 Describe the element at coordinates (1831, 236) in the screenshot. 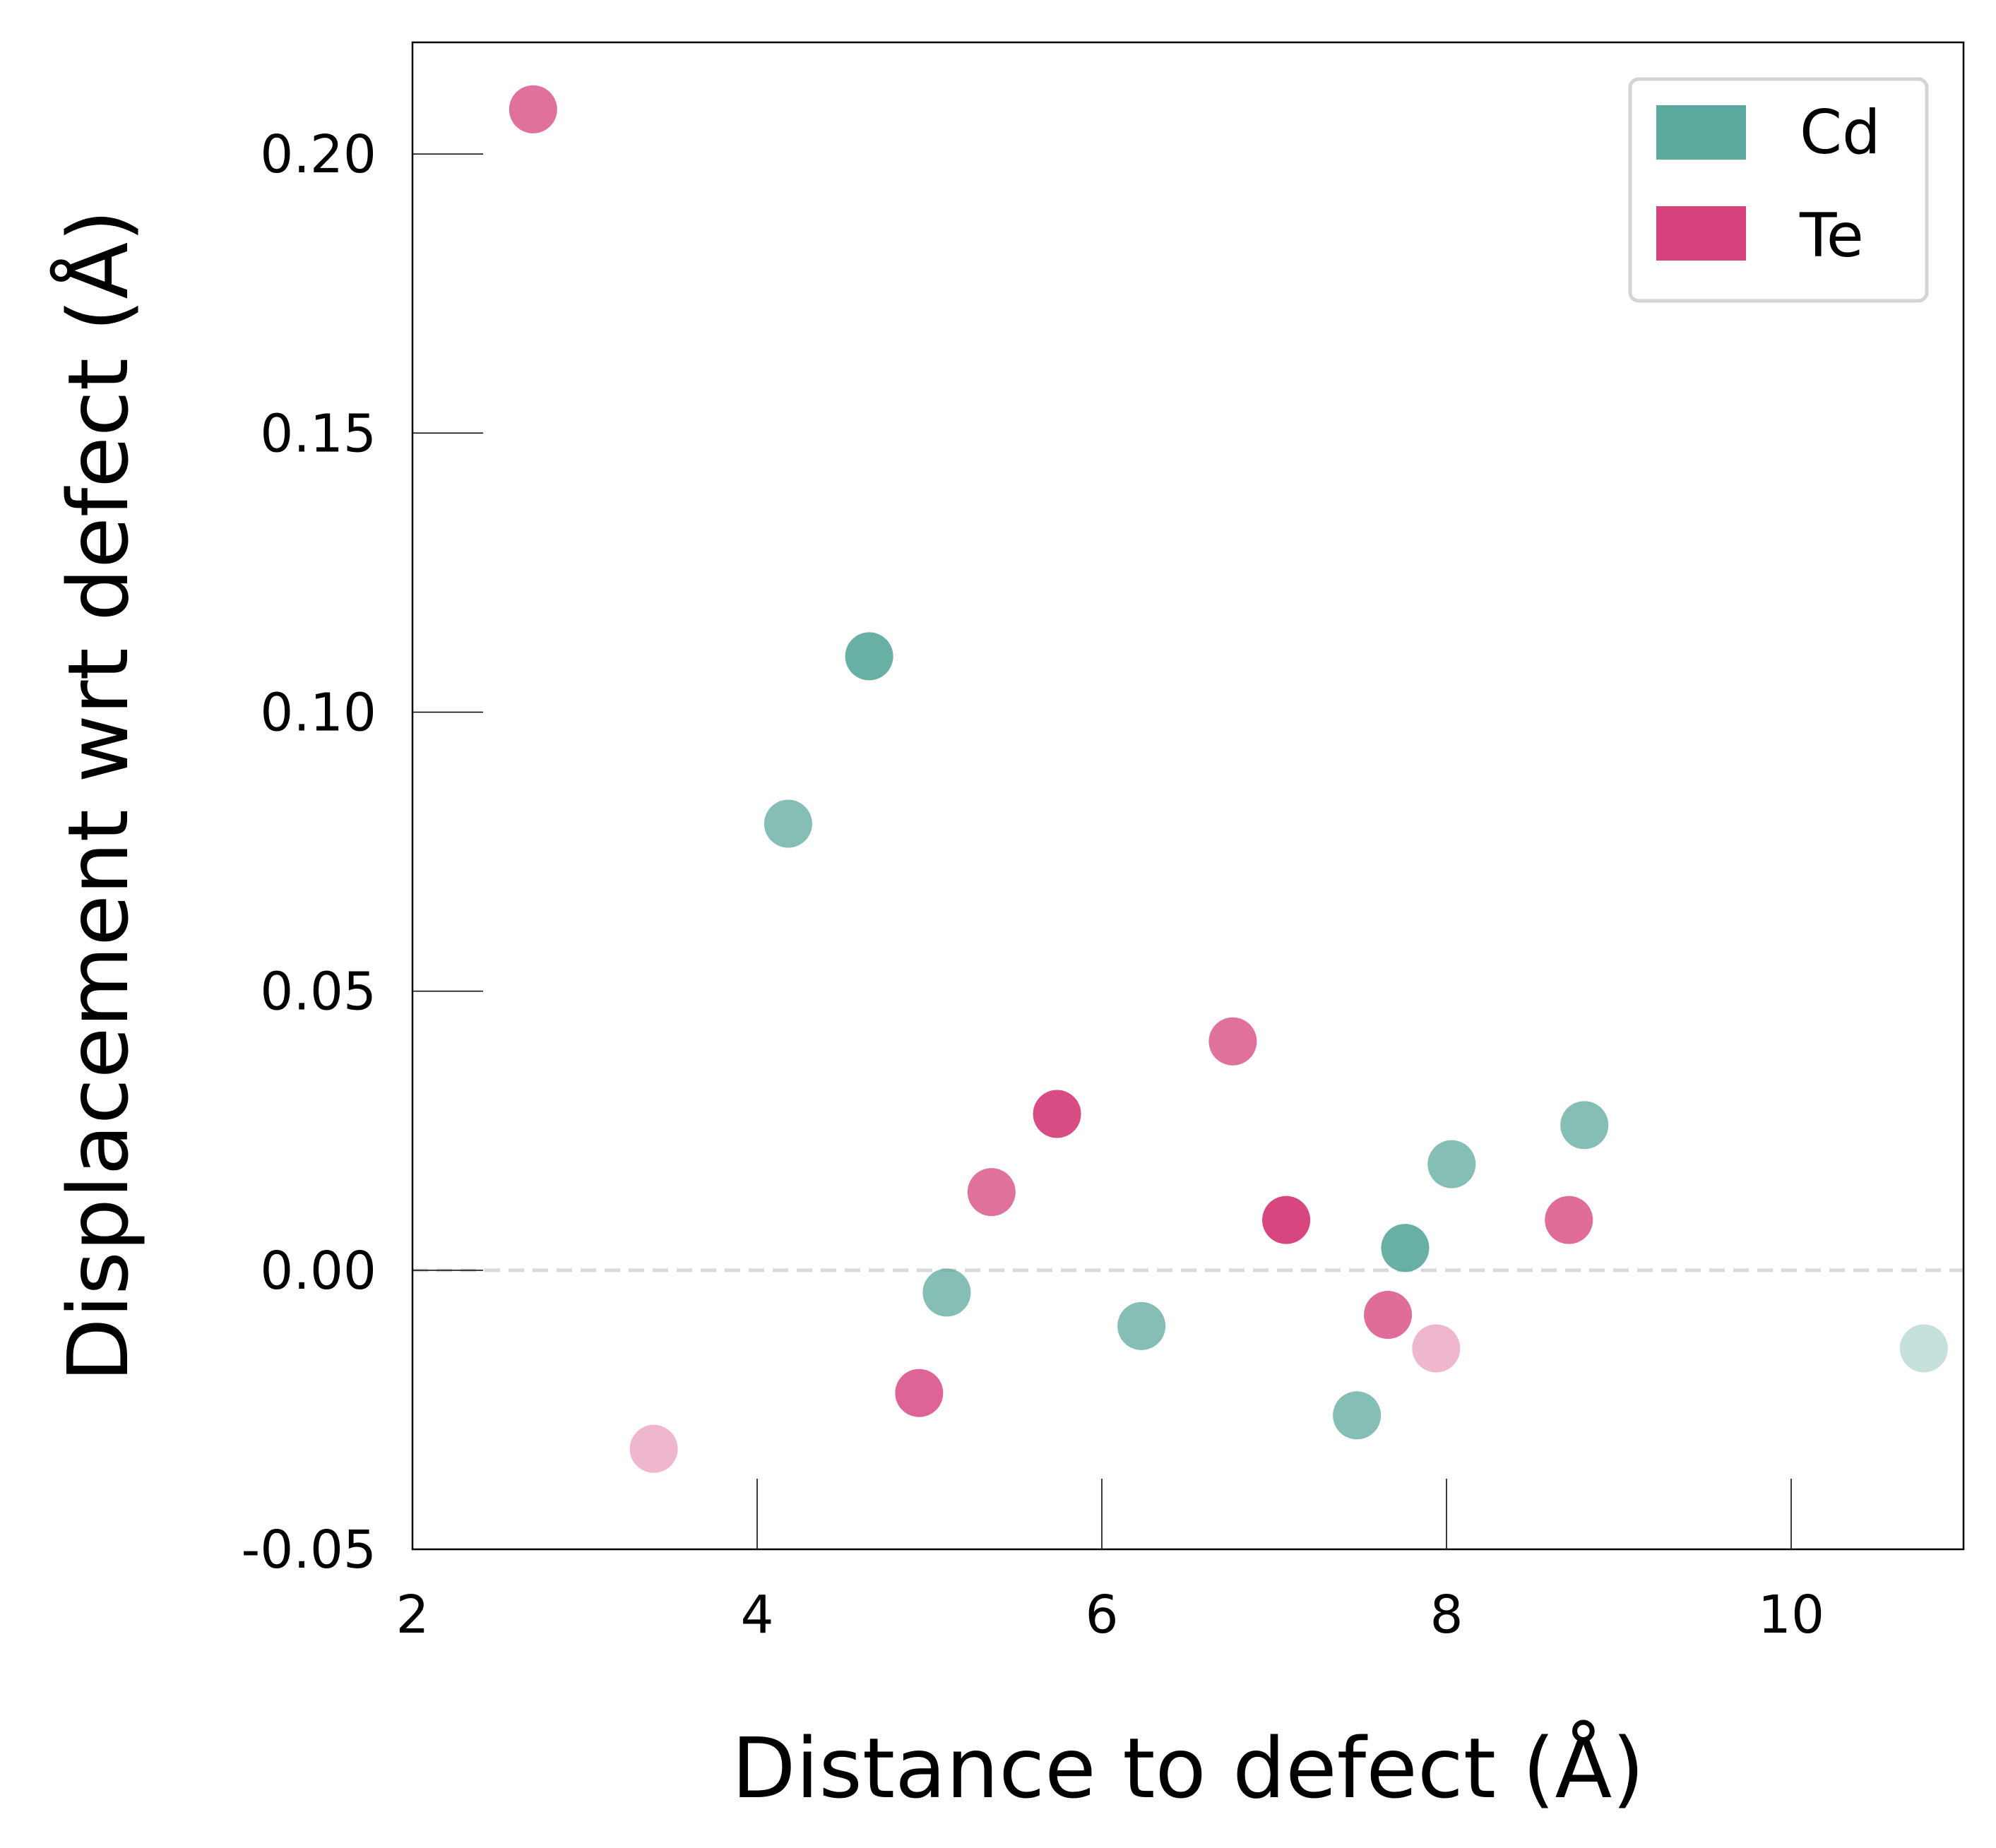

I see `legend-label-te: Te` at that location.